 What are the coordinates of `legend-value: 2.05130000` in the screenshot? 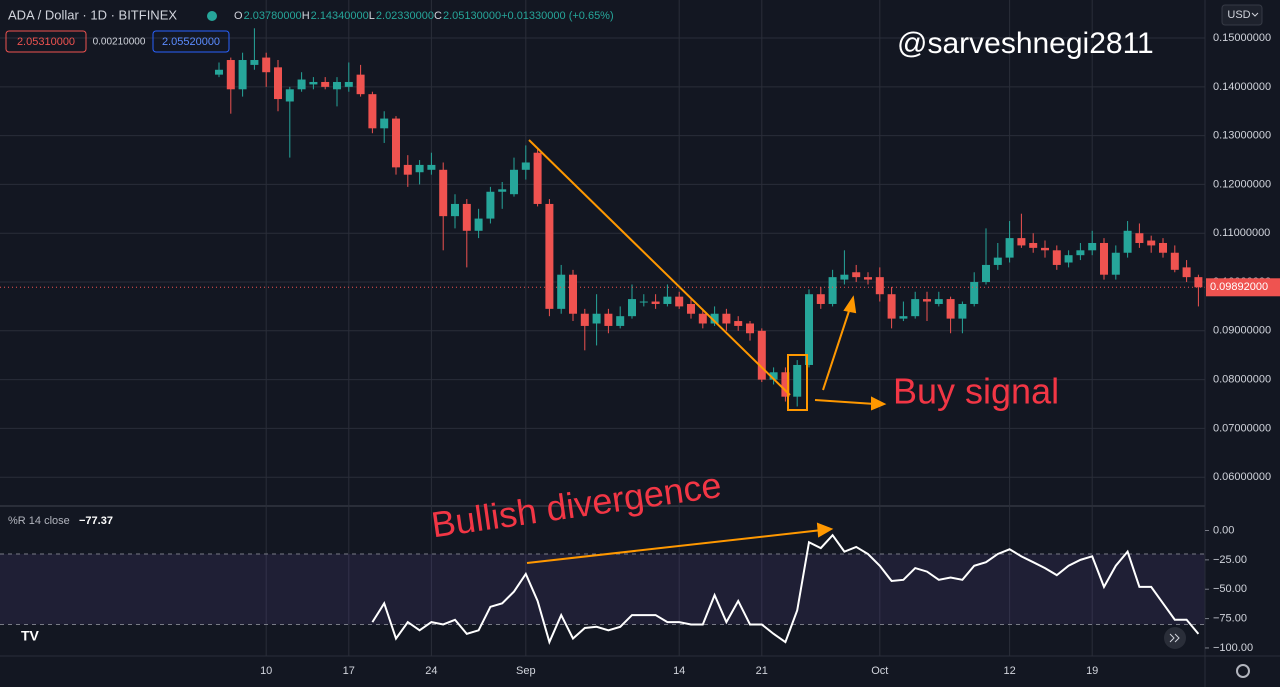 It's located at (472, 16).